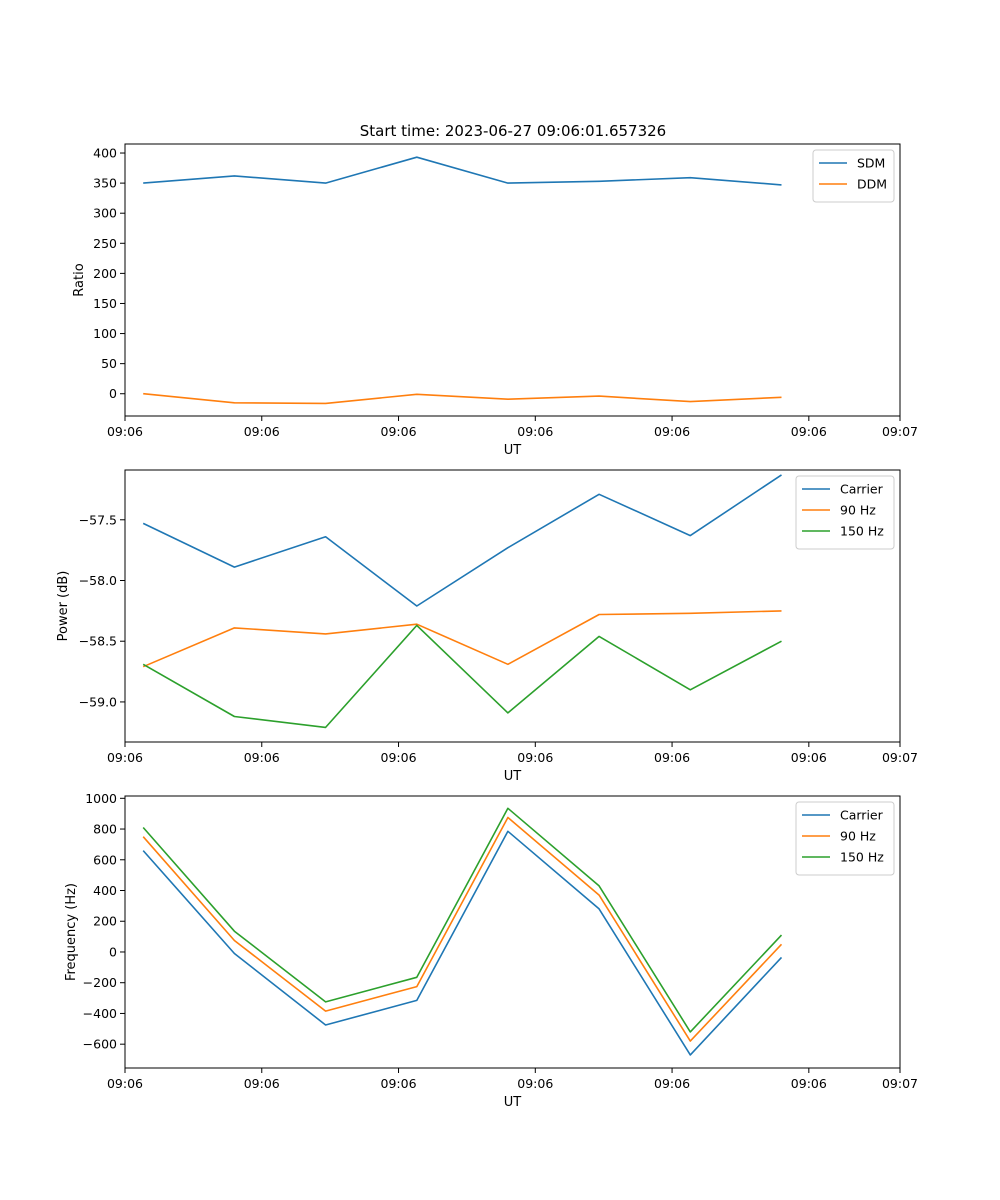 The height and width of the screenshot is (1200, 1000). I want to click on y-tick-label: −58.0, so click(98, 580).